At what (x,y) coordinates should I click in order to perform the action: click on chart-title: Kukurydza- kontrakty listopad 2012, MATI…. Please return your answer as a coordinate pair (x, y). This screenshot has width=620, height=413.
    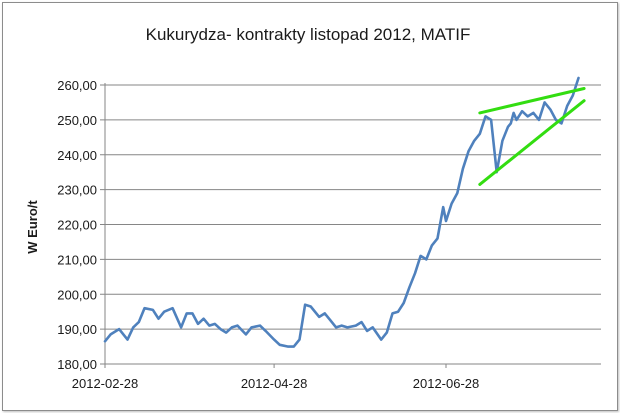
    Looking at the image, I should click on (308, 34).